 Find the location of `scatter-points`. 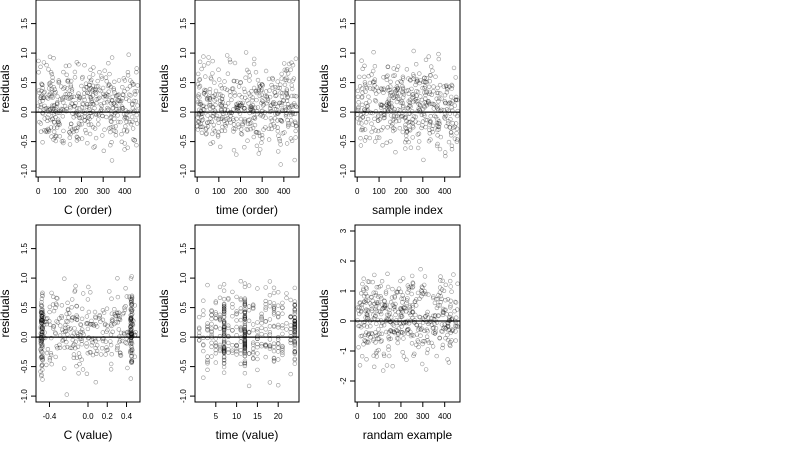

scatter-points is located at coordinates (407, 105).